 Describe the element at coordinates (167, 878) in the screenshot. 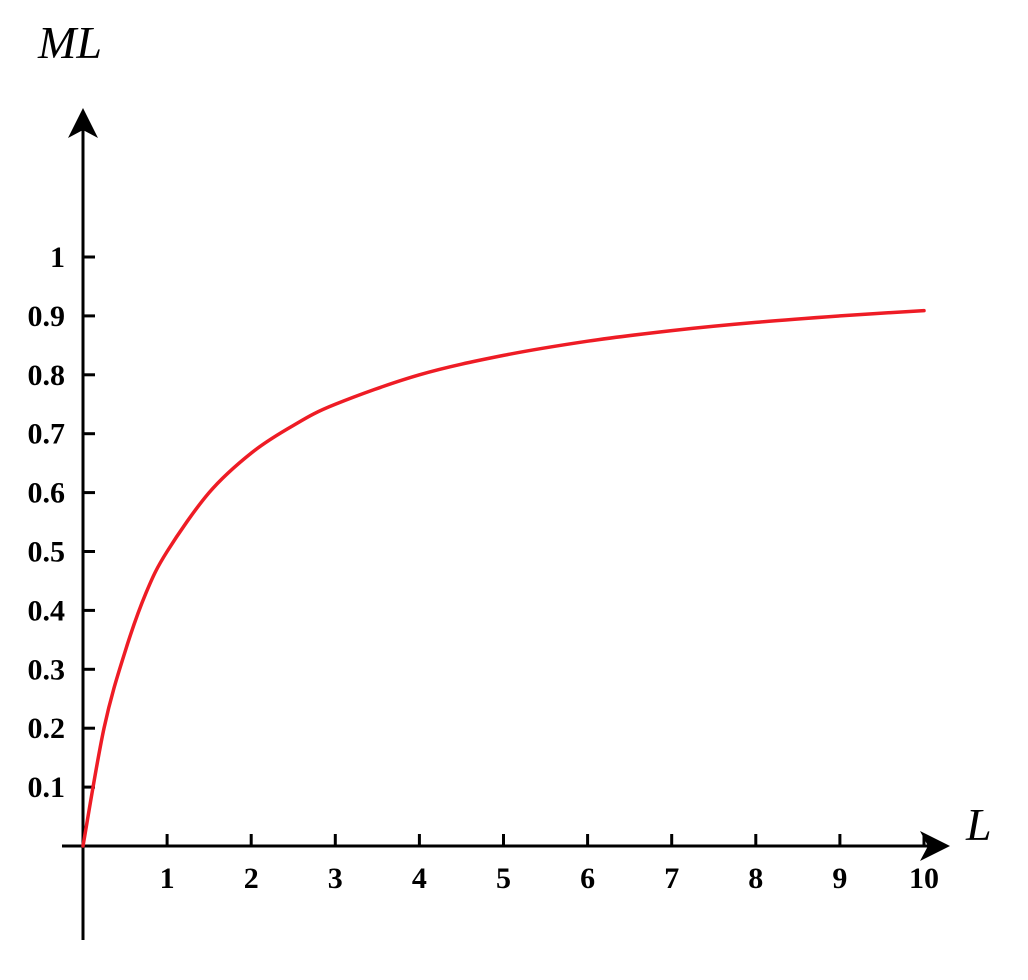

I see `x-tick-label: 1` at that location.